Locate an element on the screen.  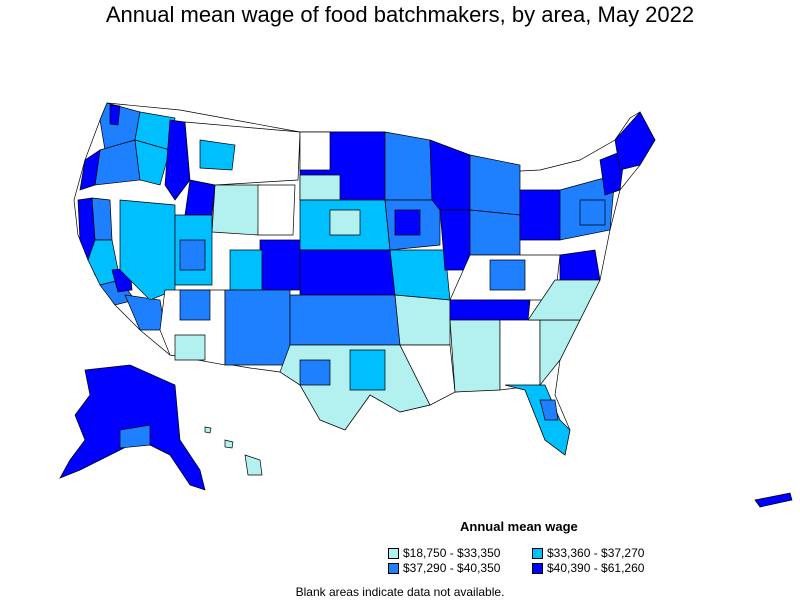
alaska-region is located at coordinates (132, 427).